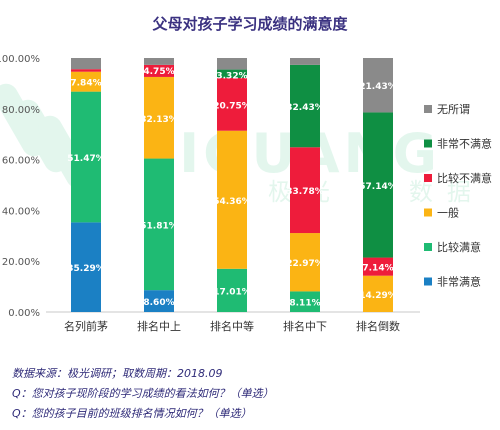  Describe the element at coordinates (86, 326) in the screenshot. I see `x-tick-label: 名列前茅` at that location.